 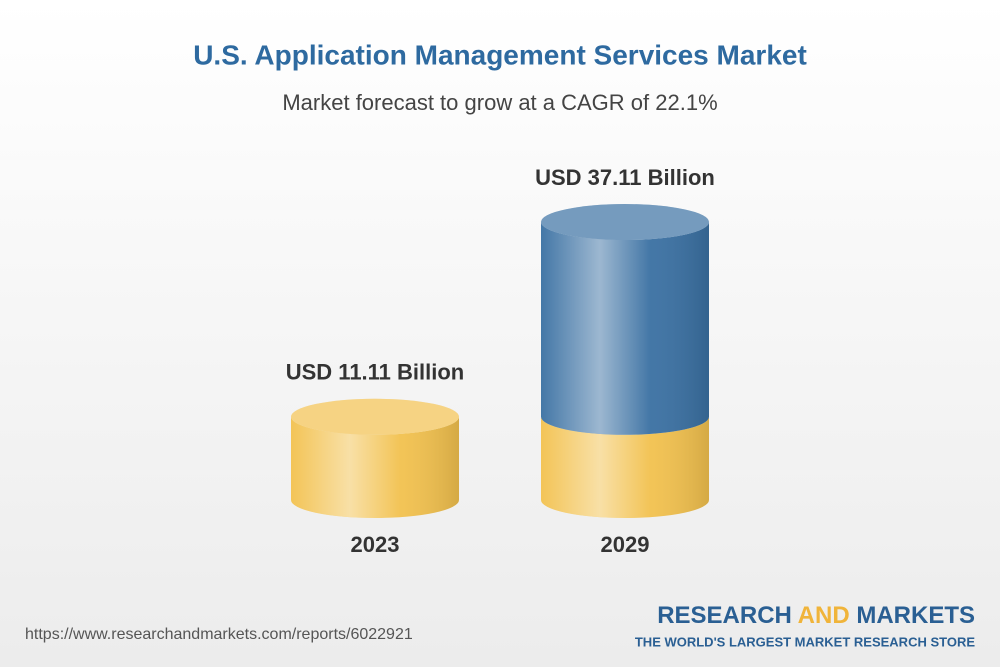 I want to click on value-label: USD 37.11 Billion, so click(x=625, y=177).